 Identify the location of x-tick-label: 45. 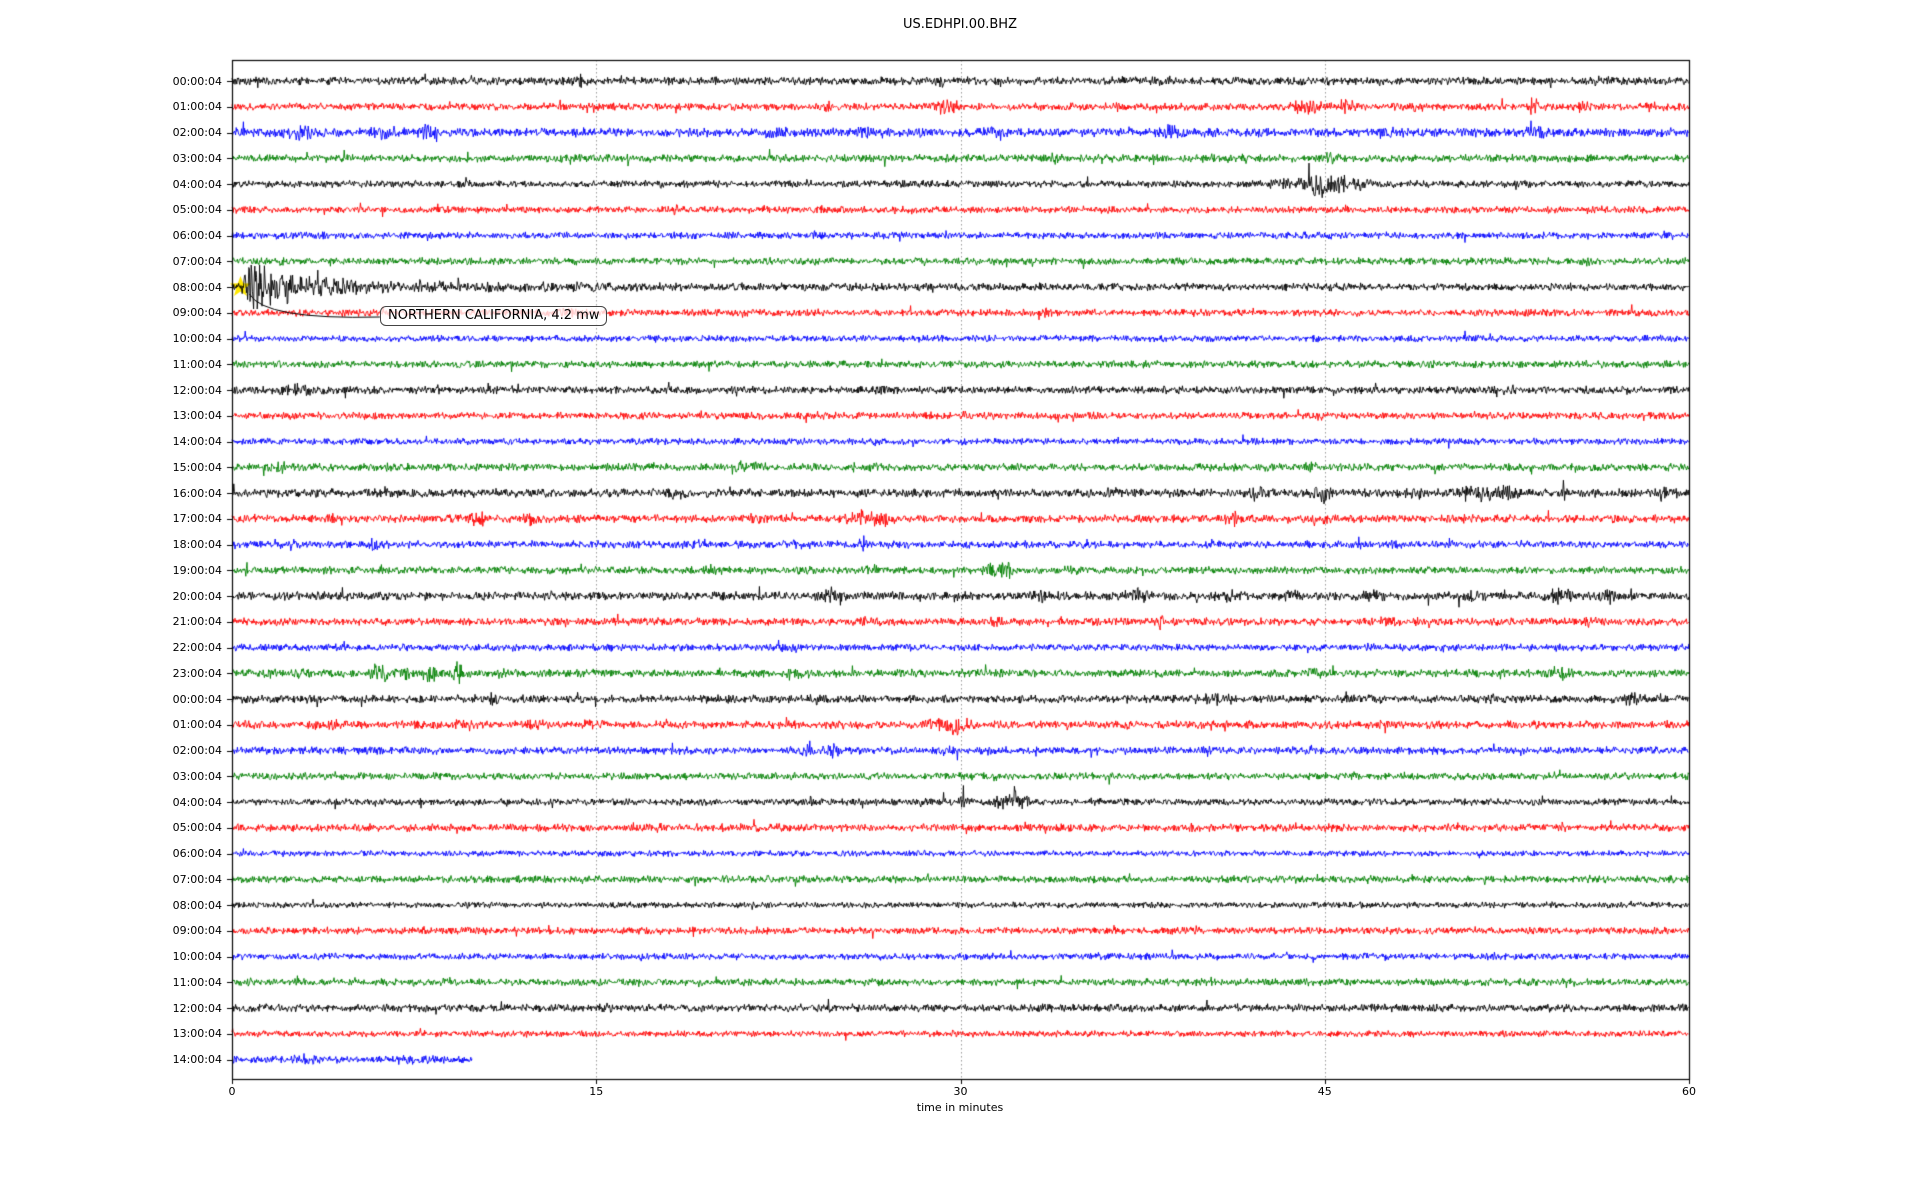
(1324, 1091).